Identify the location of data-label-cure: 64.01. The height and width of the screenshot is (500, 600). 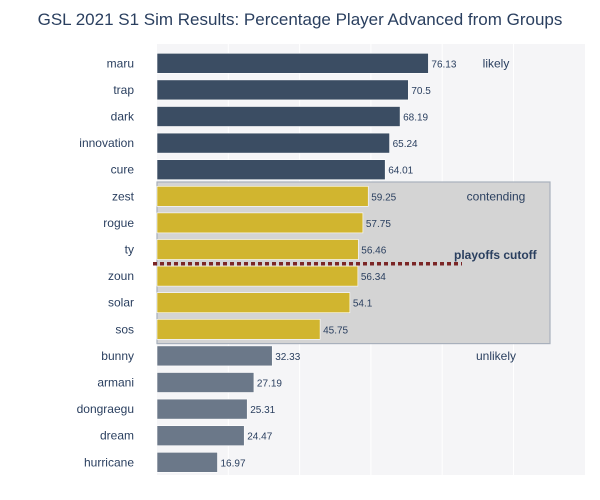
(400, 171).